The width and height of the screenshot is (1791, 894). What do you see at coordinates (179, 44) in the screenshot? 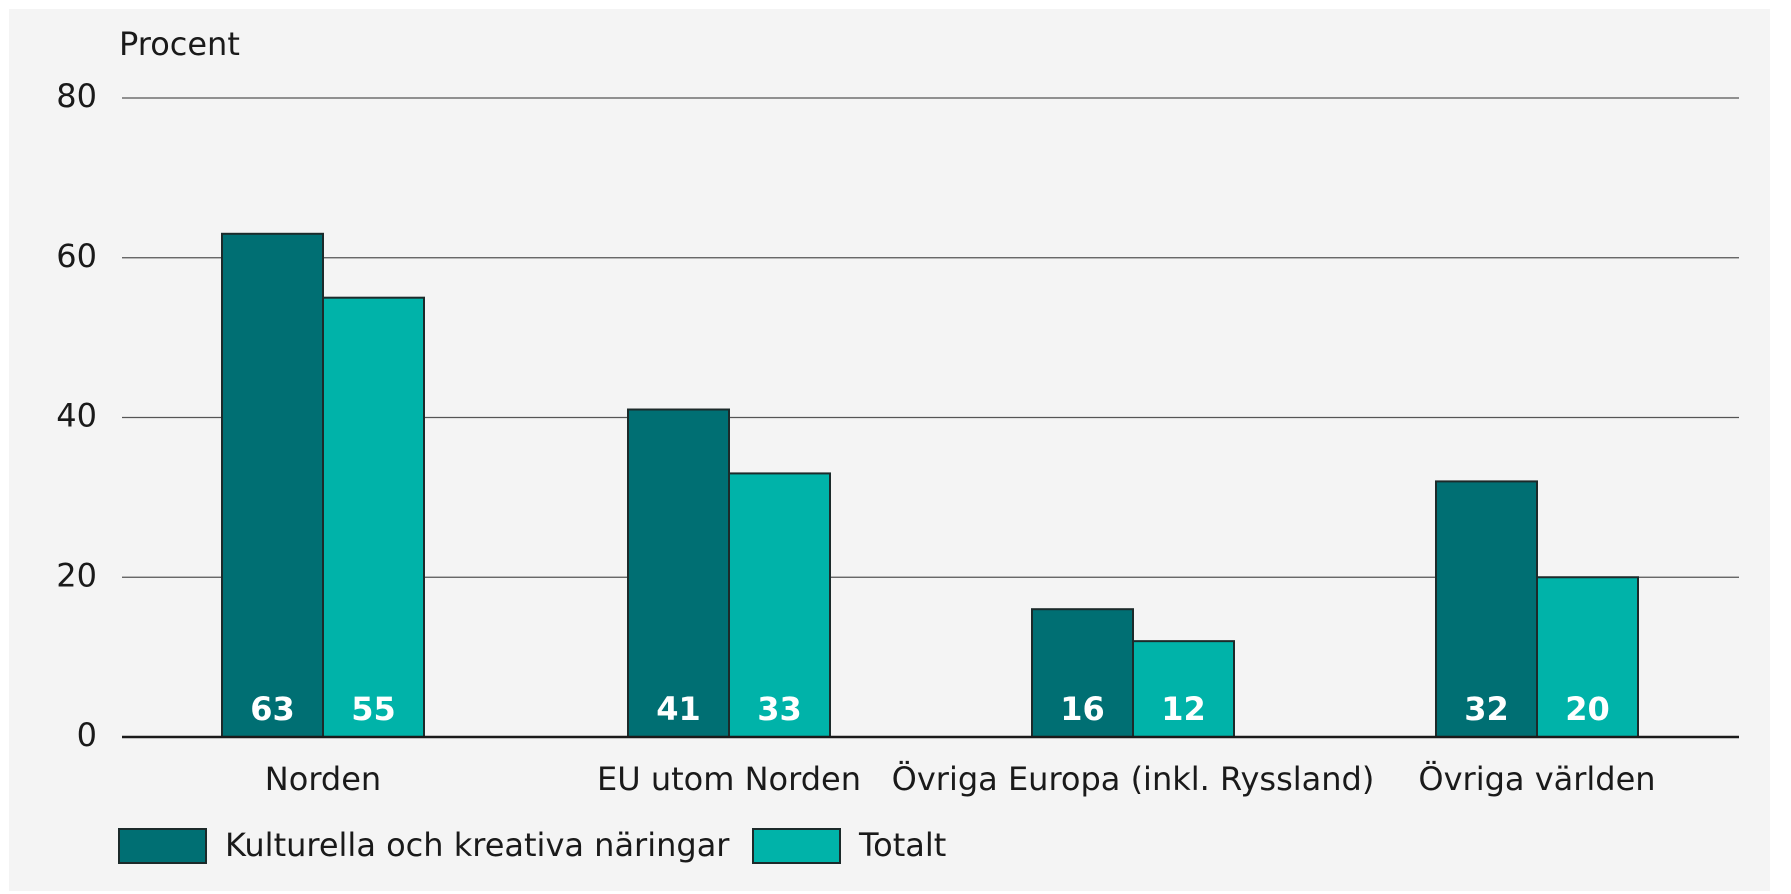
I see `y-axis-label: Procent` at bounding box center [179, 44].